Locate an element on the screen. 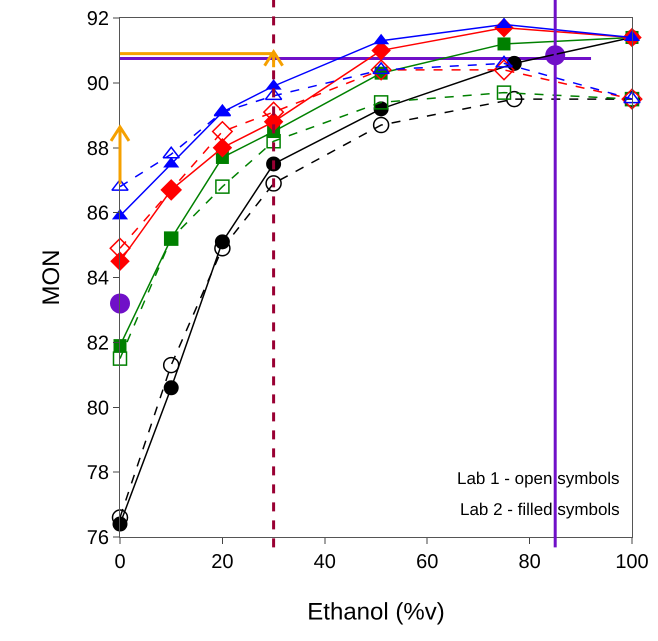 Image resolution: width=658 pixels, height=641 pixels. y-tick-label: 88 is located at coordinates (97, 149).